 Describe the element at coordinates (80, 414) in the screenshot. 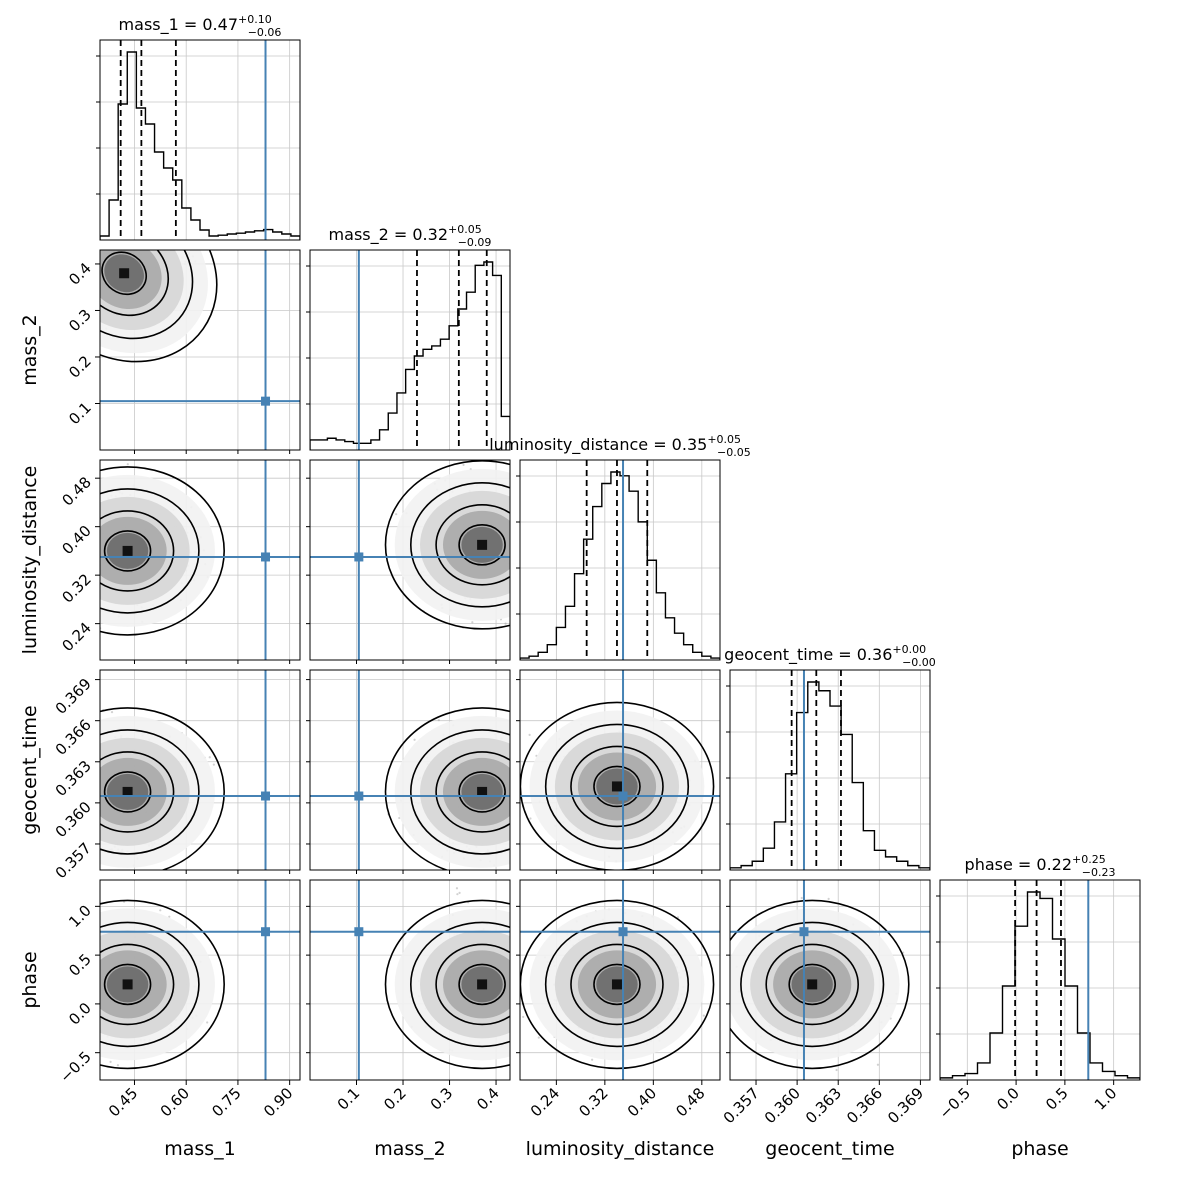

I see `y-tick-label: 0.1` at that location.